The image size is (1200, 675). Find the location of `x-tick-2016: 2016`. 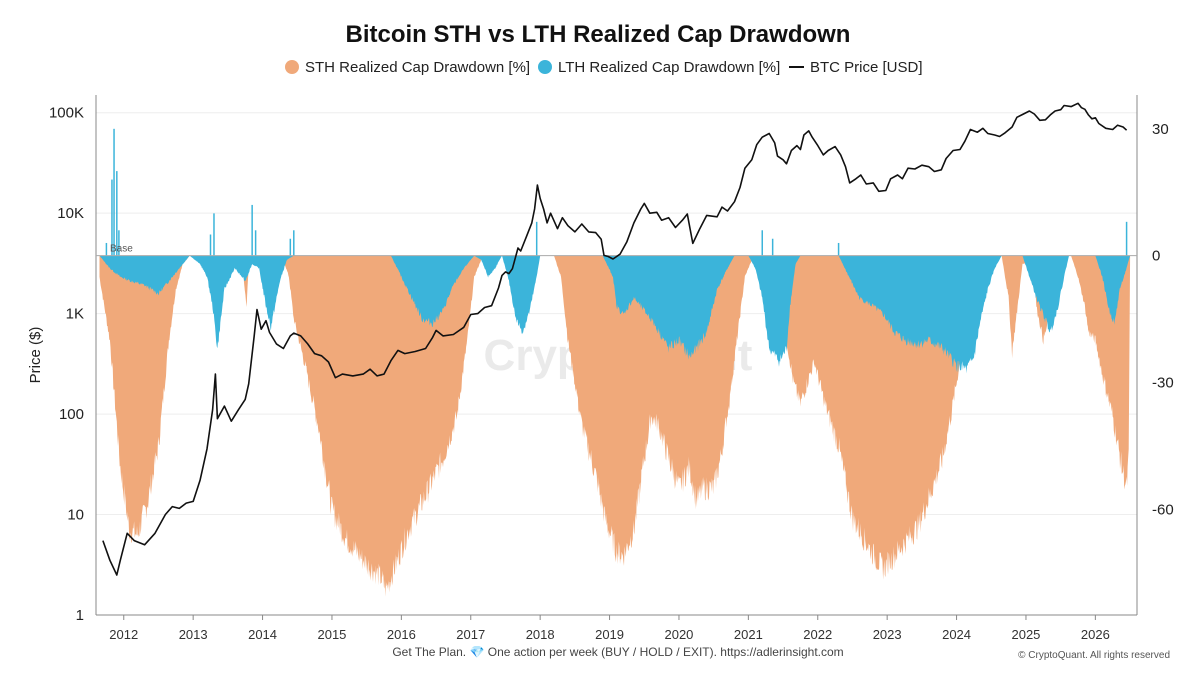

x-tick-2016: 2016 is located at coordinates (401, 634).